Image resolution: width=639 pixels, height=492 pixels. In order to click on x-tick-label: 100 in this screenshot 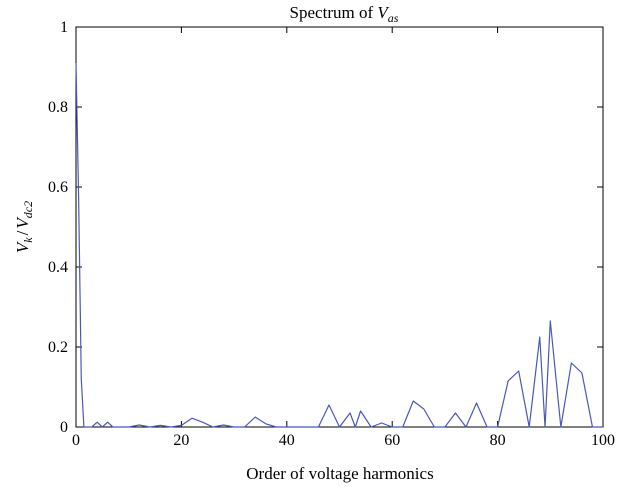, I will do `click(603, 440)`.